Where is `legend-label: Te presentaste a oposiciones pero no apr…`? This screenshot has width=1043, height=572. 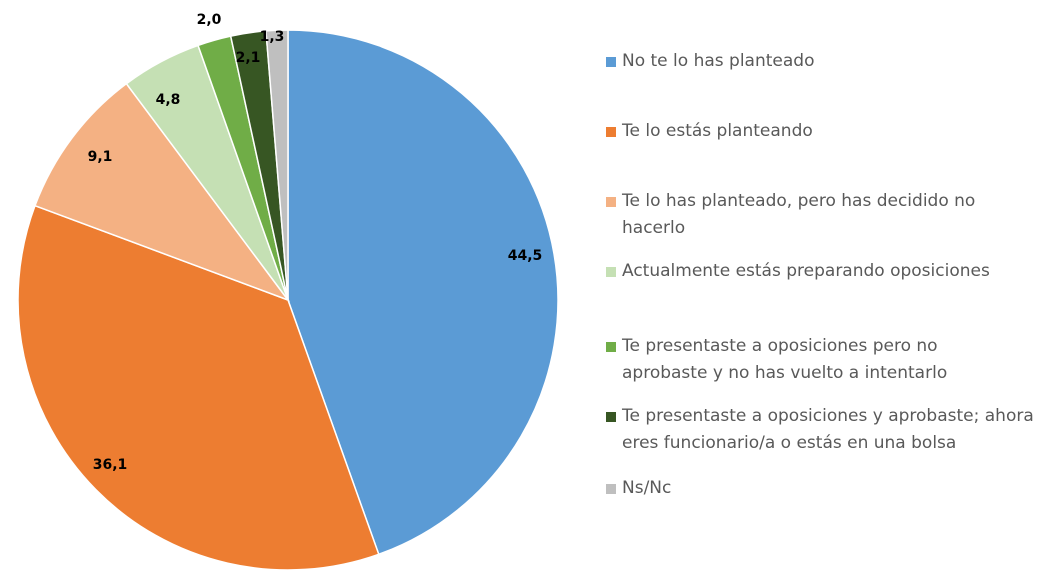
legend-label: Te presentaste a oposiciones pero no apr… is located at coordinates (785, 359).